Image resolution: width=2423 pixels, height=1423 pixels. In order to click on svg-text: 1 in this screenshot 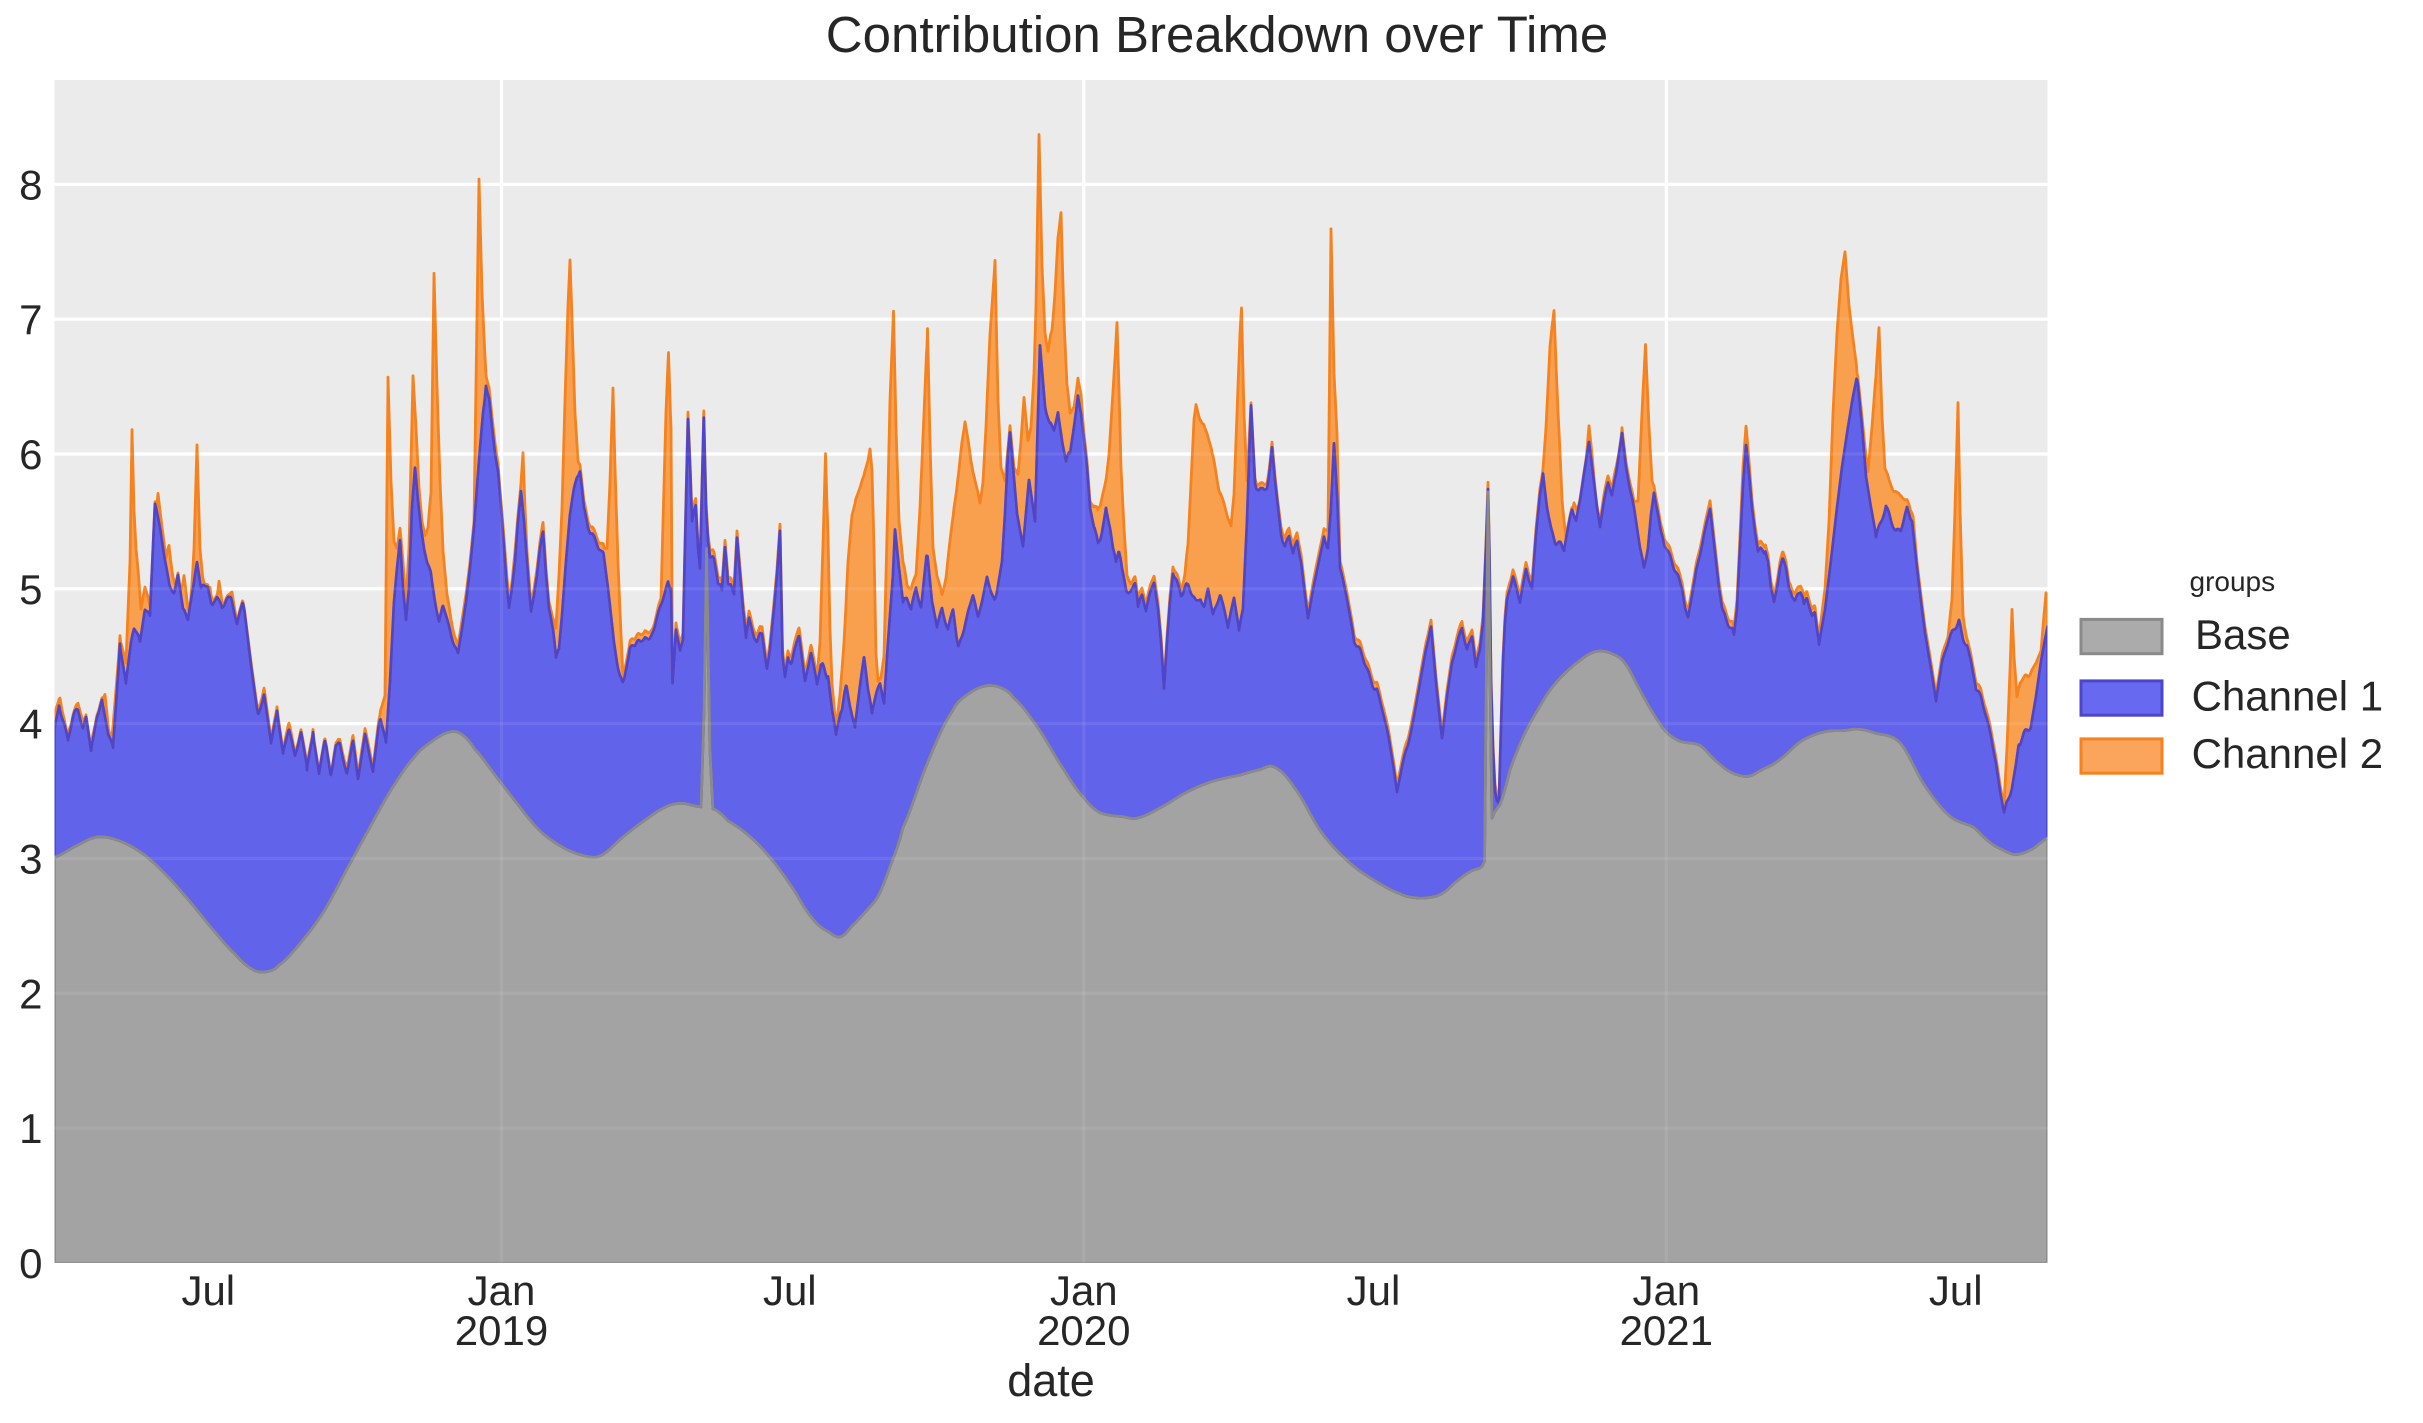, I will do `click(30, 1128)`.